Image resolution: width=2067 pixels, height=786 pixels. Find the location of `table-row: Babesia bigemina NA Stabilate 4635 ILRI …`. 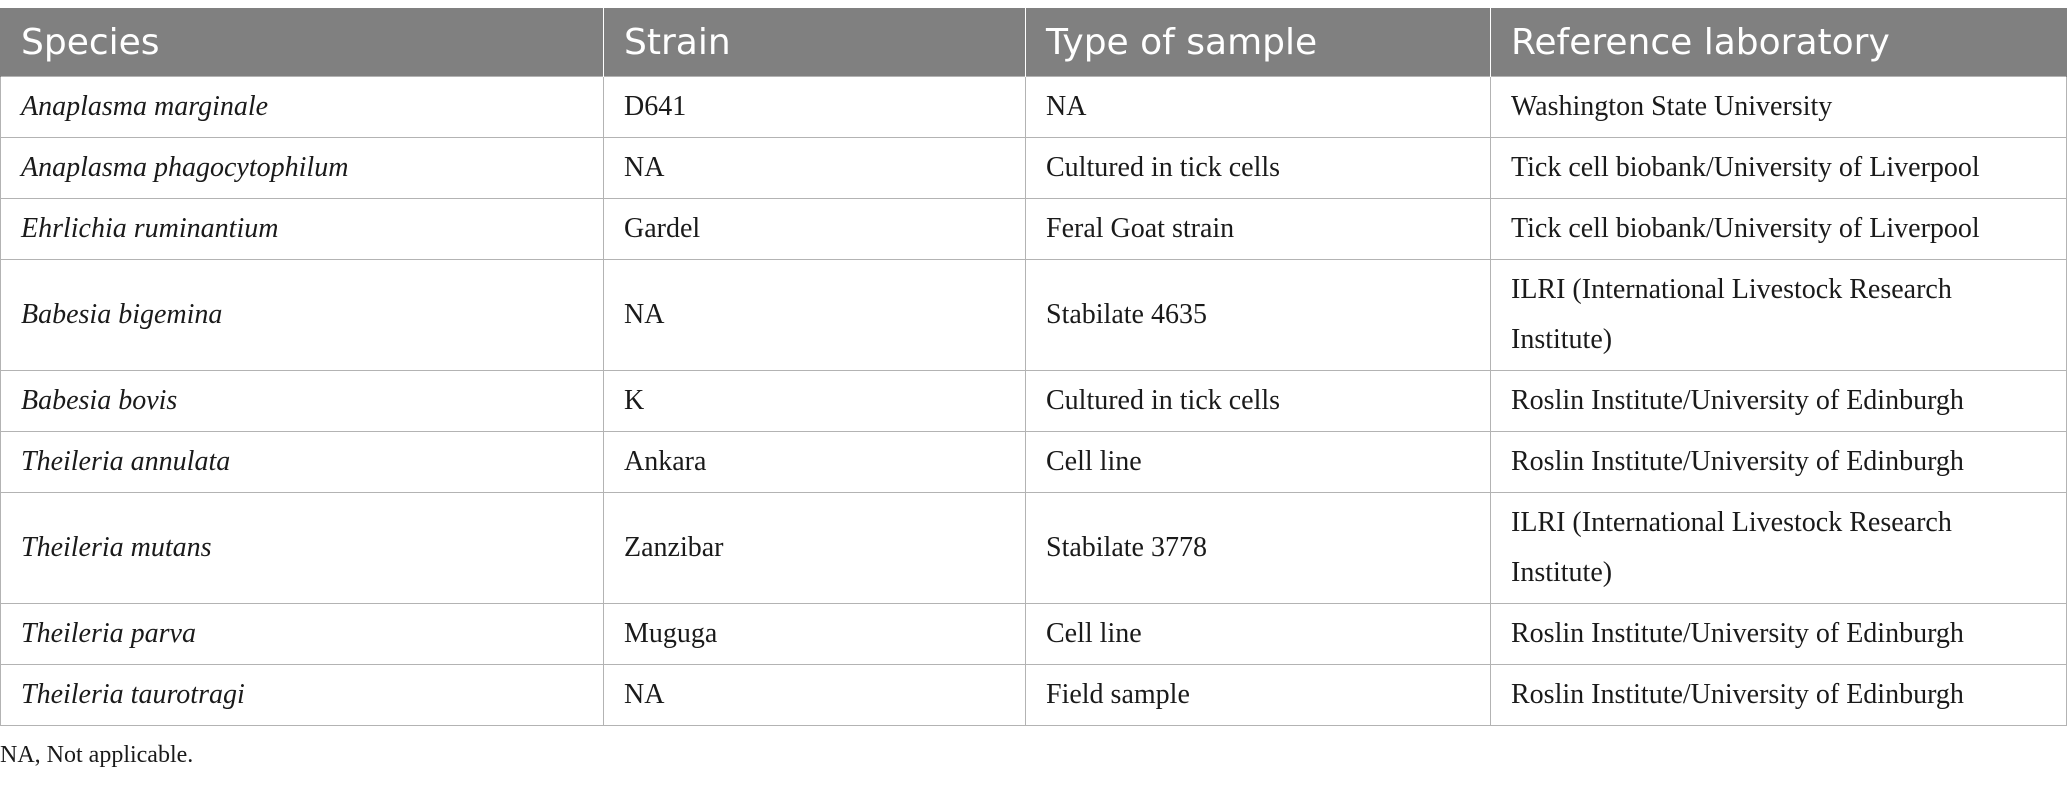

table-row: Babesia bigemina NA Stabilate 4635 ILRI … is located at coordinates (1033, 315).